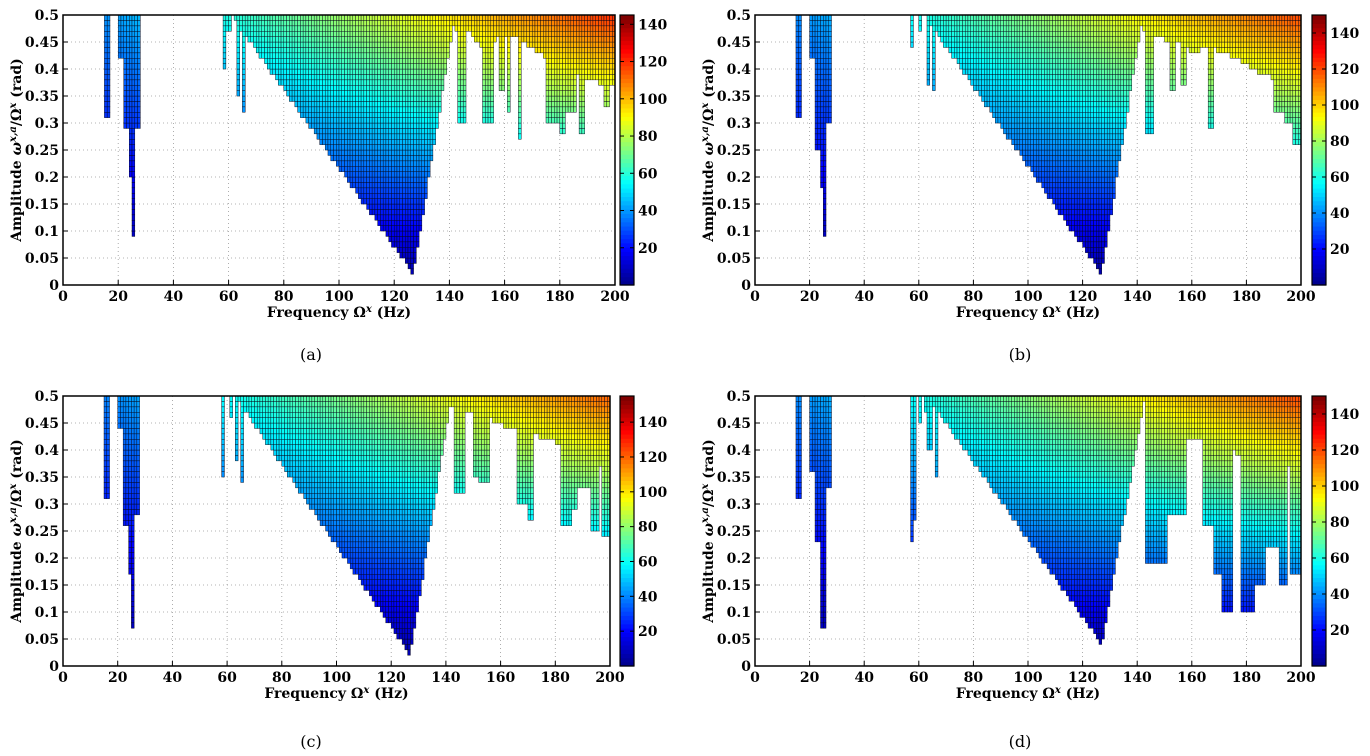 The width and height of the screenshot is (1370, 756). What do you see at coordinates (229, 297) in the screenshot?
I see `x-tick-label: 60` at bounding box center [229, 297].